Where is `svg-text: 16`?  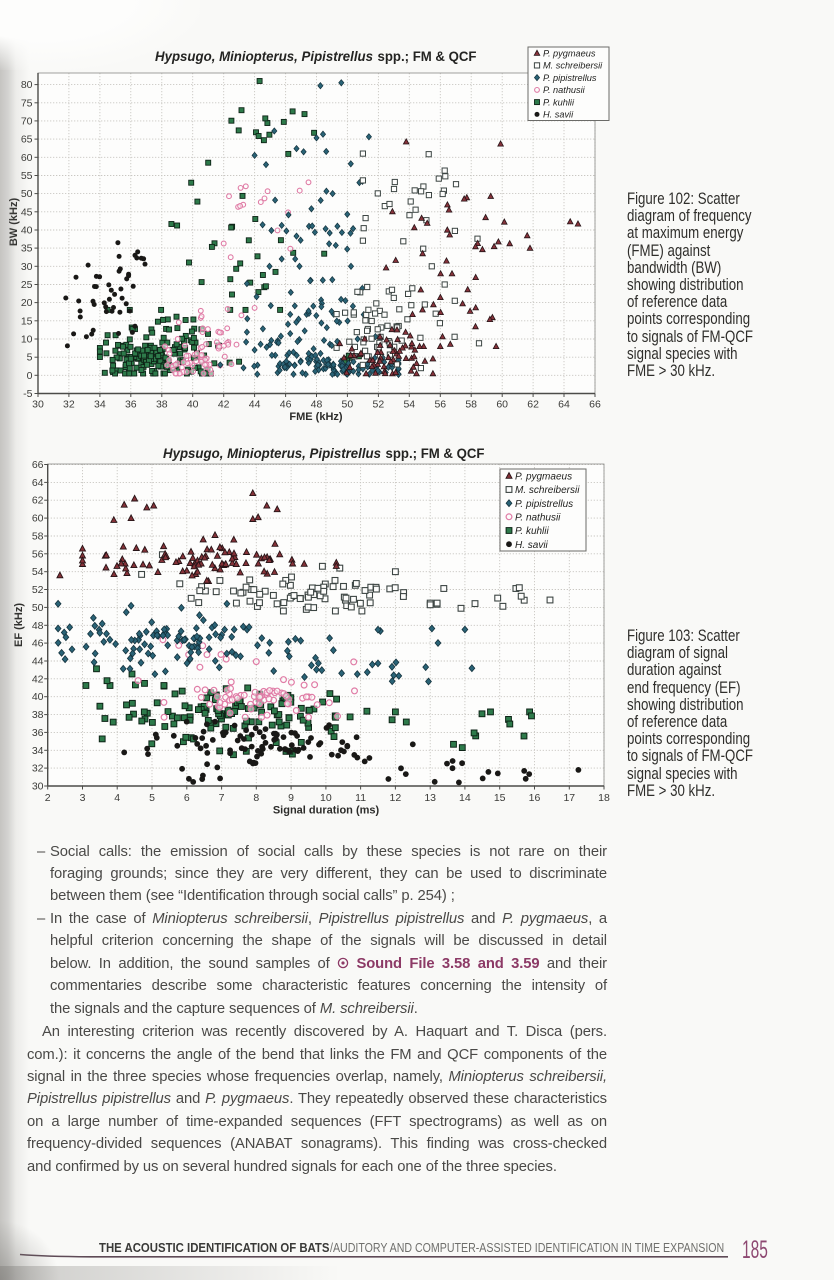
svg-text: 16 is located at coordinates (535, 798).